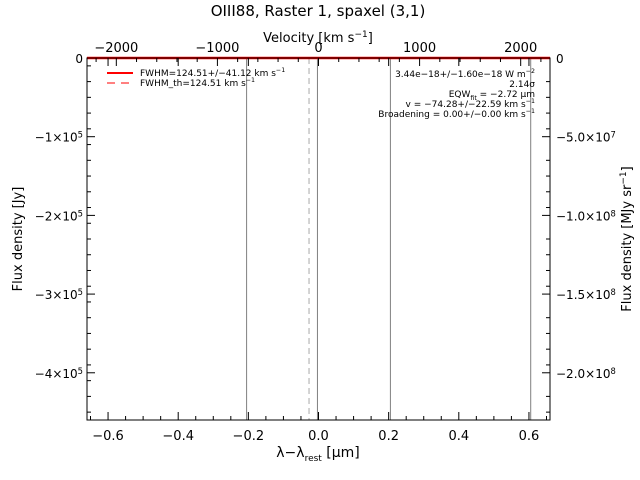 The width and height of the screenshot is (640, 480). I want to click on x-tick-label-3: 0.0, so click(318, 436).